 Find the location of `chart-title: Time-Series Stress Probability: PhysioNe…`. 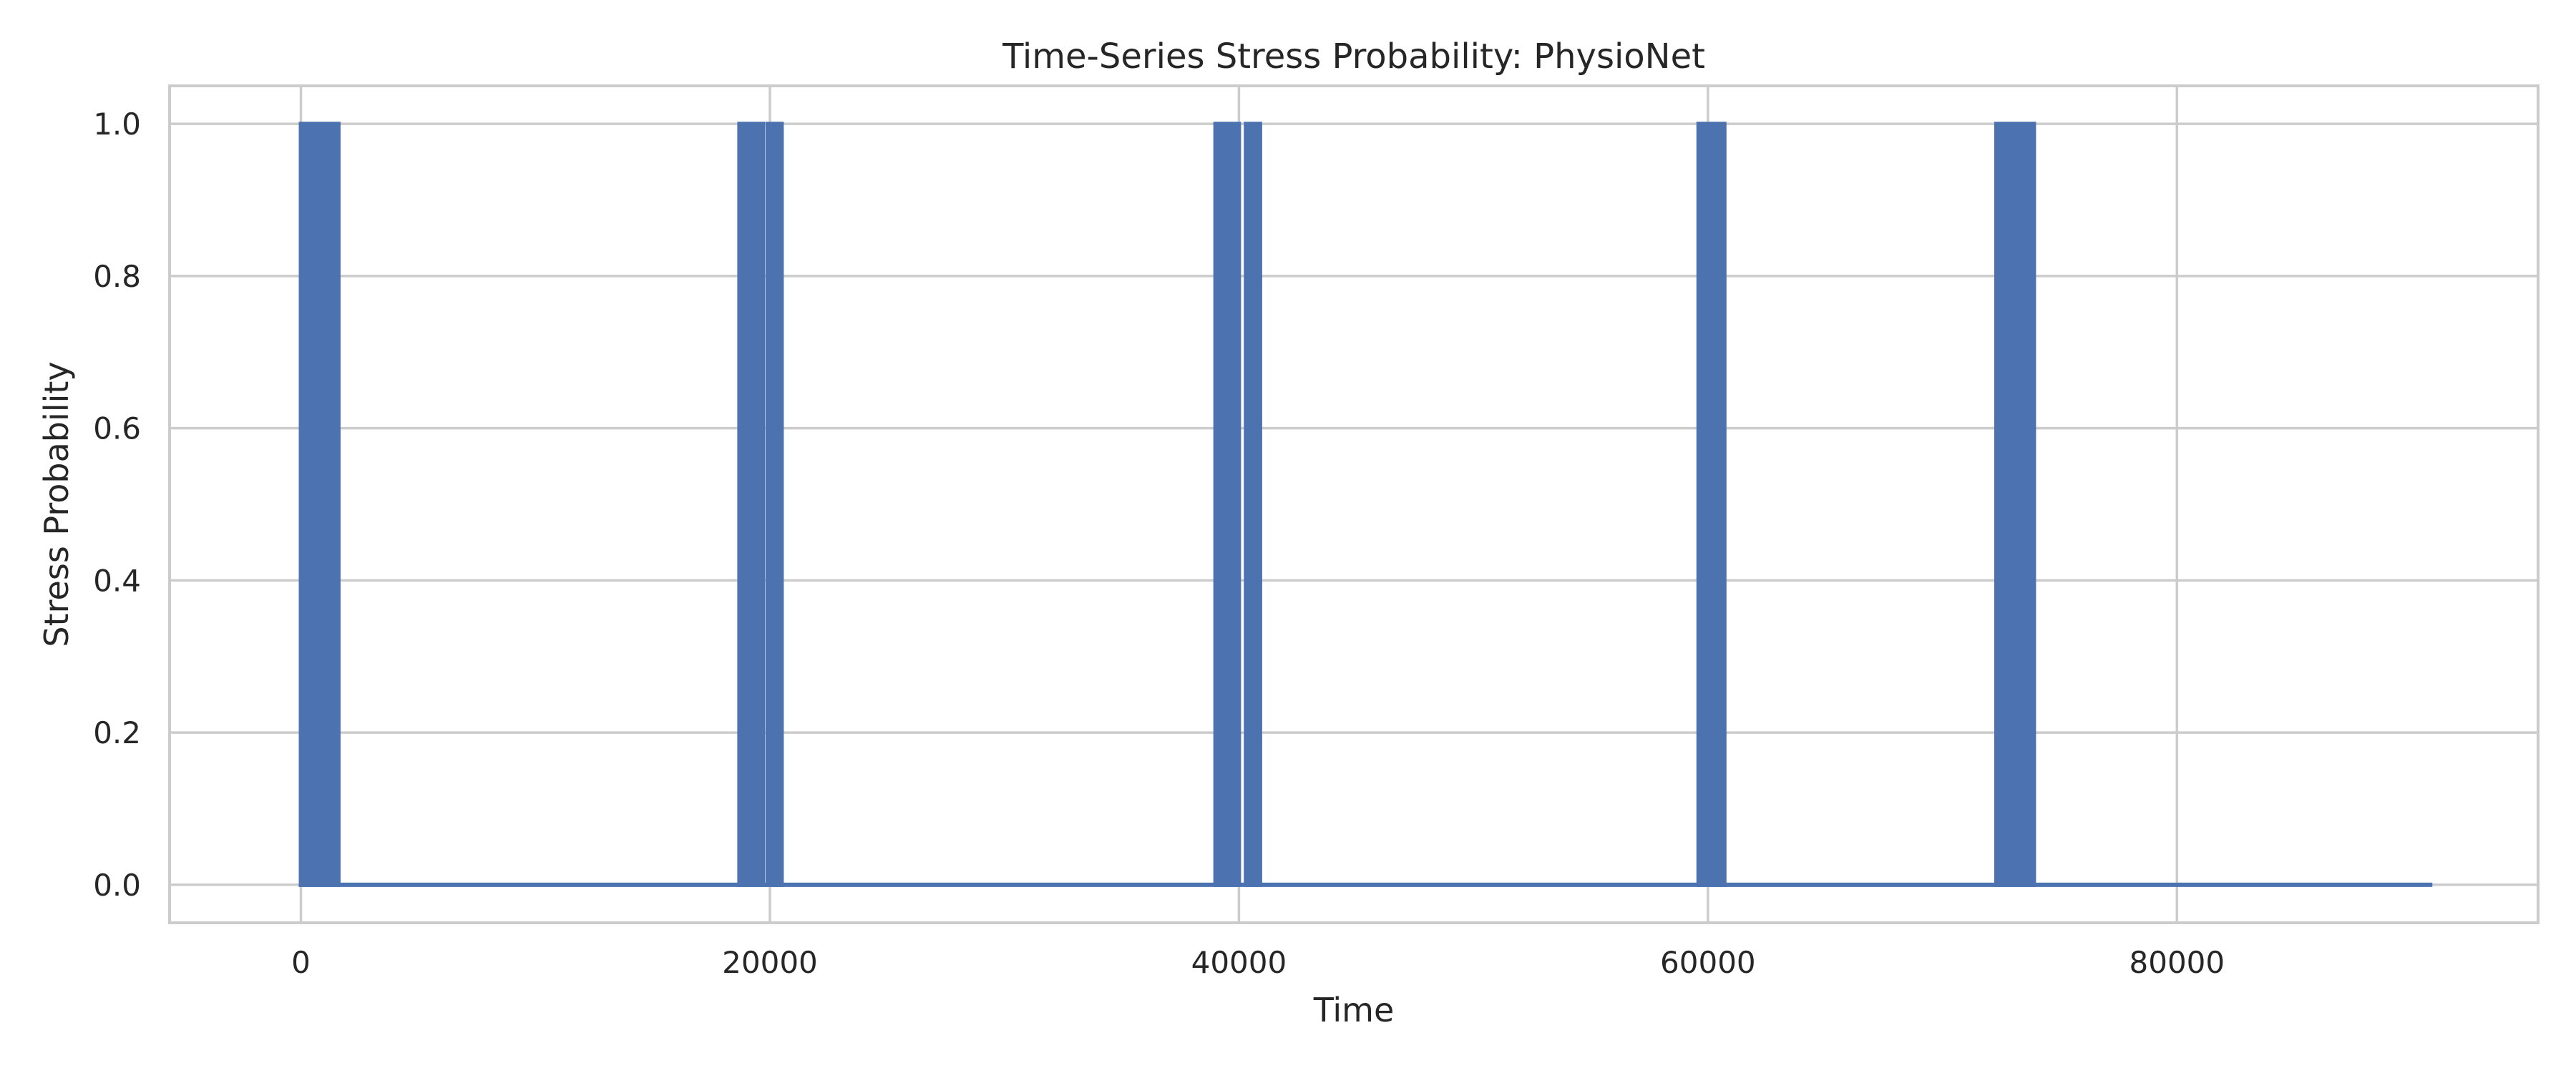

chart-title: Time-Series Stress Probability: PhysioNe… is located at coordinates (1353, 57).